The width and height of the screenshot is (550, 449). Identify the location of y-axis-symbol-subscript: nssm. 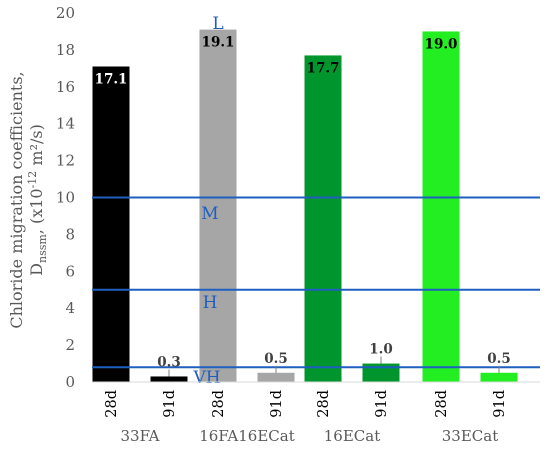
(42, 248).